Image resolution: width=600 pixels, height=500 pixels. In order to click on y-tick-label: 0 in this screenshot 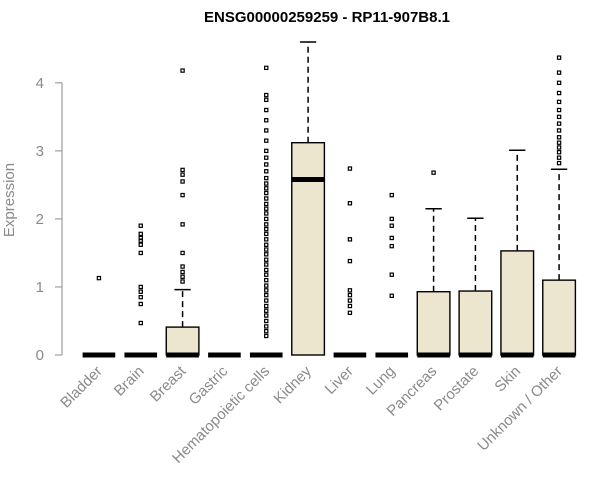, I will do `click(40, 355)`.